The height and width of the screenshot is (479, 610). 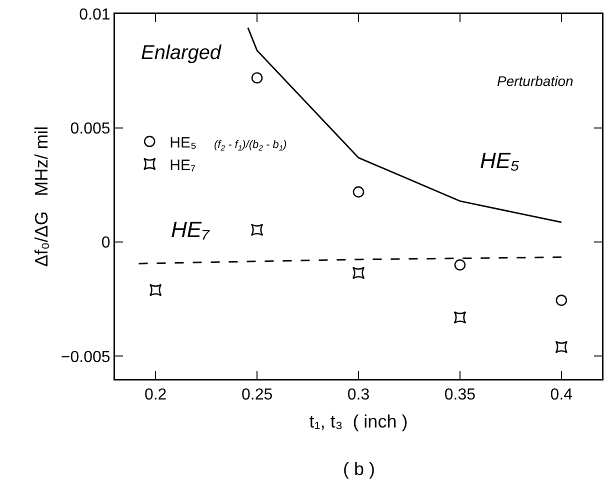 I want to click on x-tick-label: 0.25, so click(x=257, y=395).